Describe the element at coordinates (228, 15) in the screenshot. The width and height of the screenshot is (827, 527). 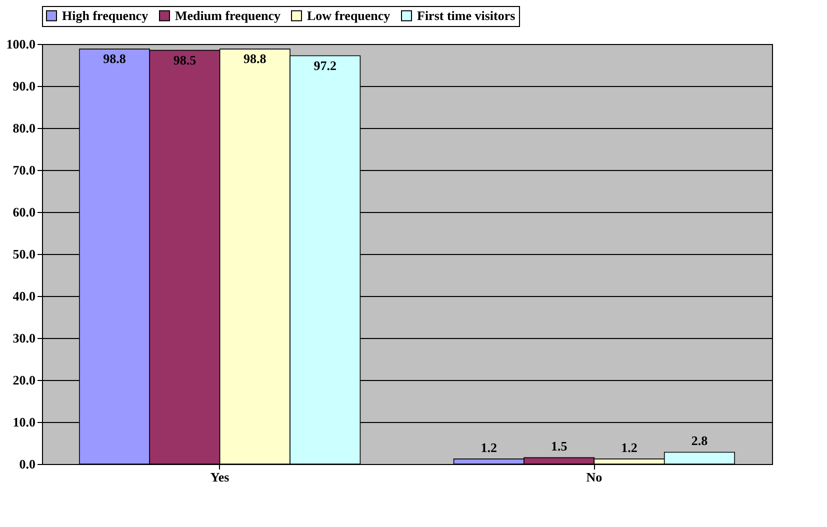
I see `legend-label: Medium frequency` at that location.